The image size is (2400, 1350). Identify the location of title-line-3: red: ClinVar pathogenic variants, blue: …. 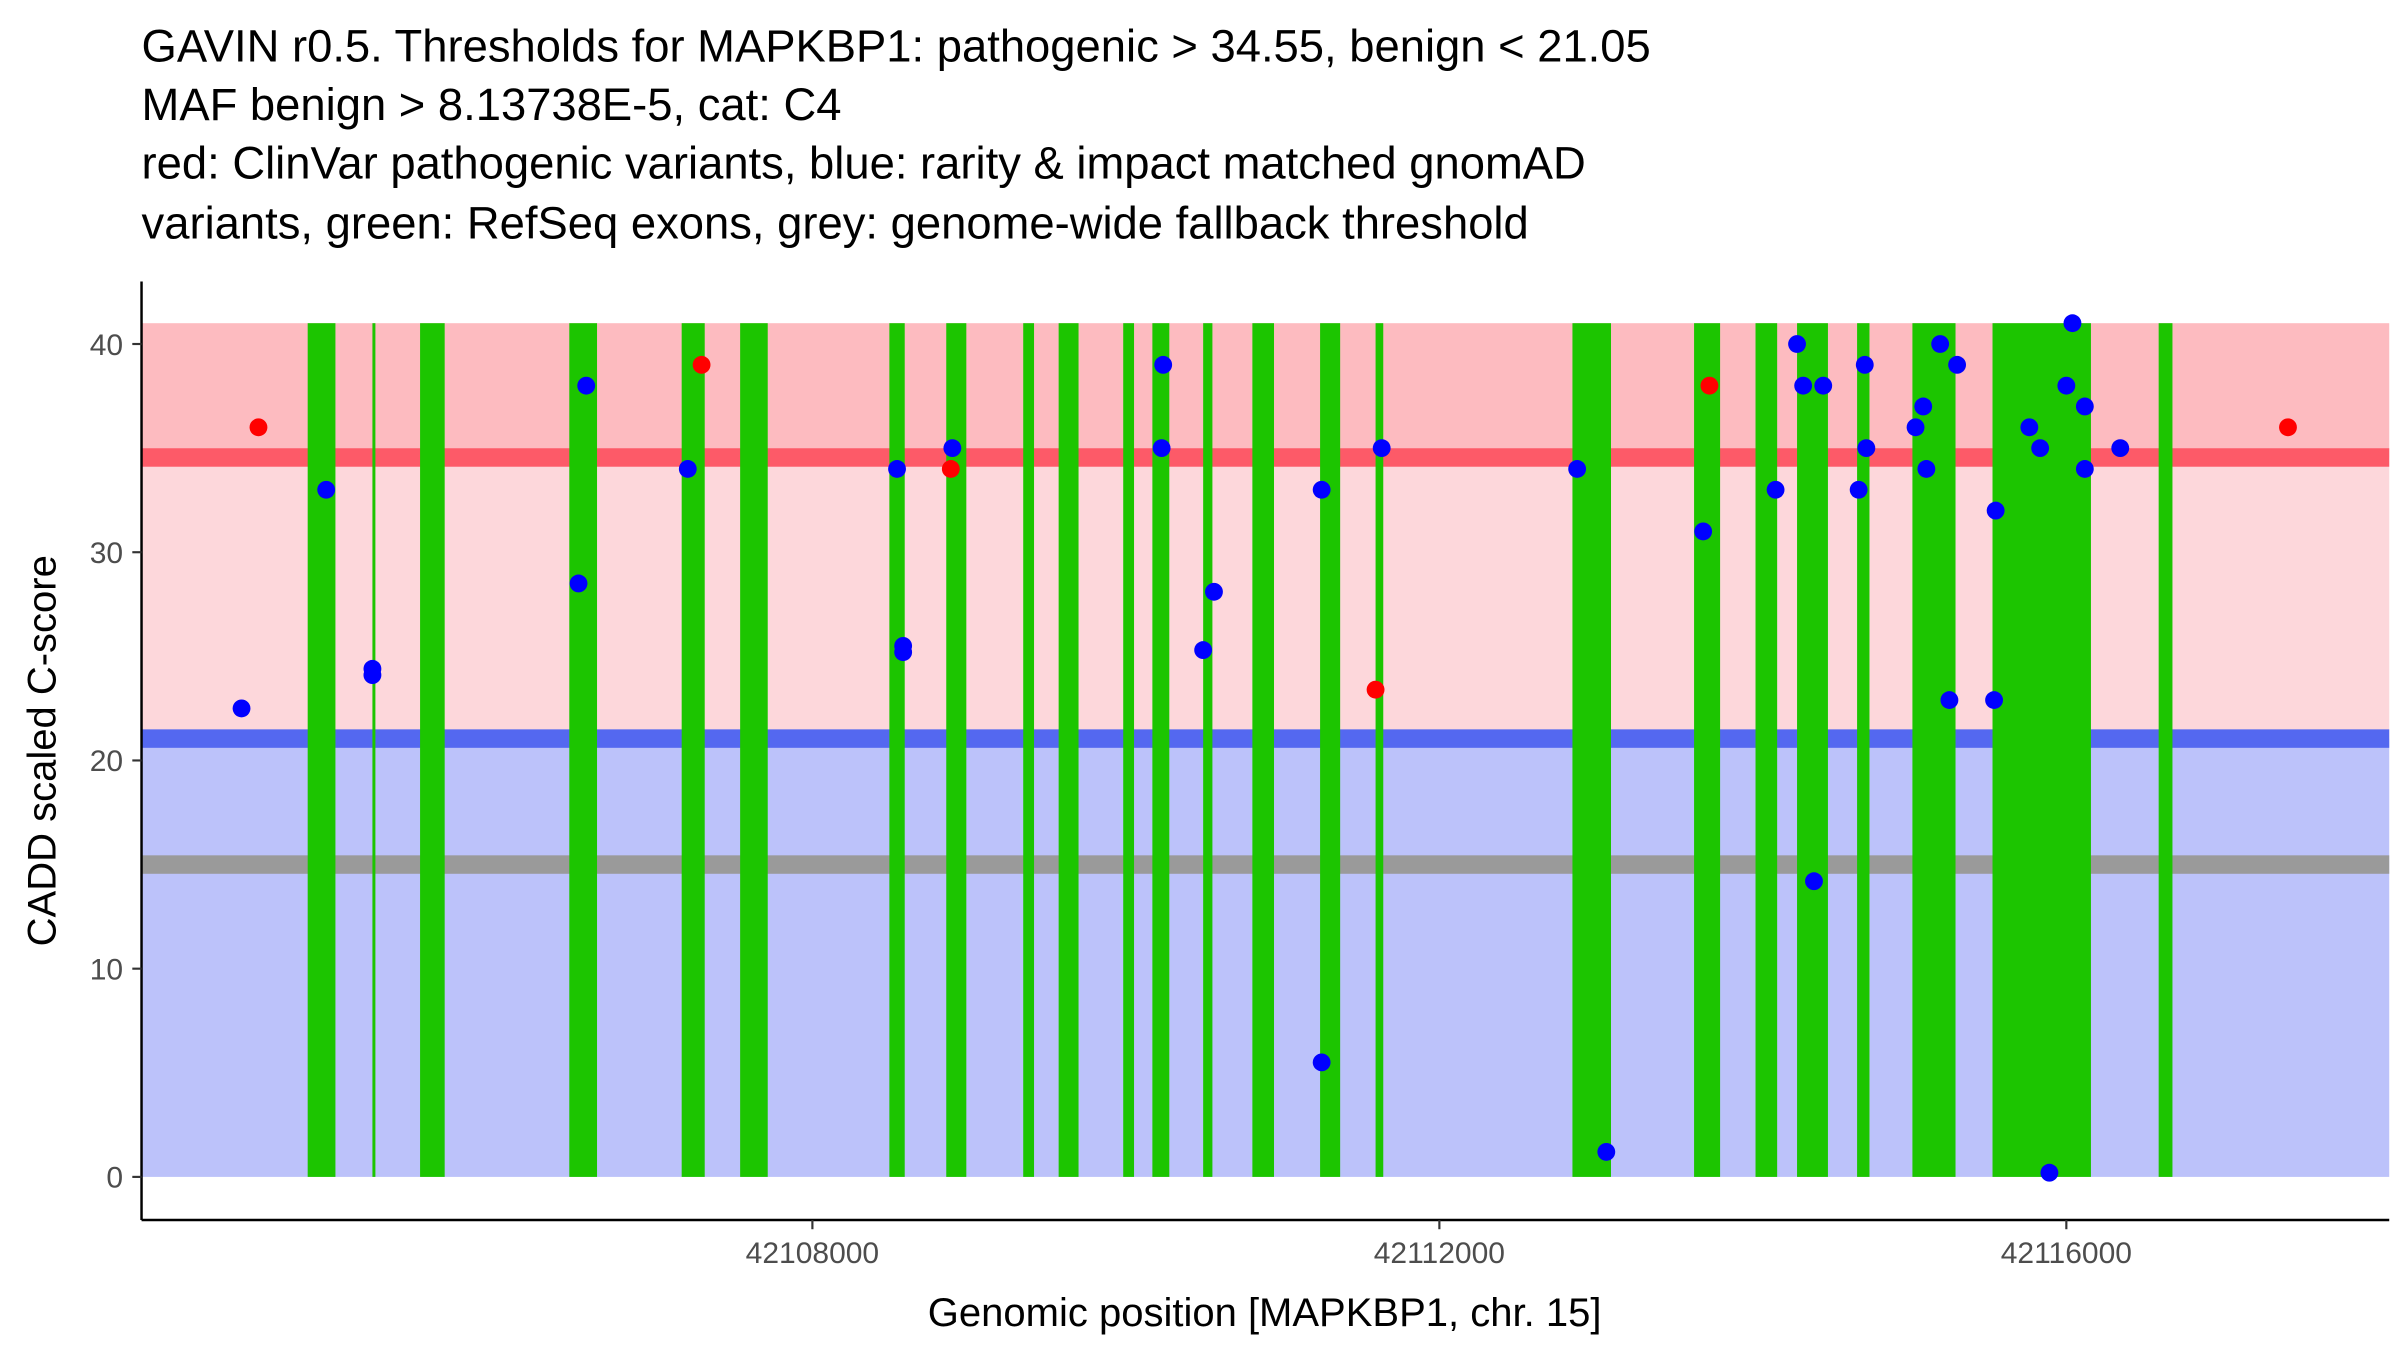
(864, 162).